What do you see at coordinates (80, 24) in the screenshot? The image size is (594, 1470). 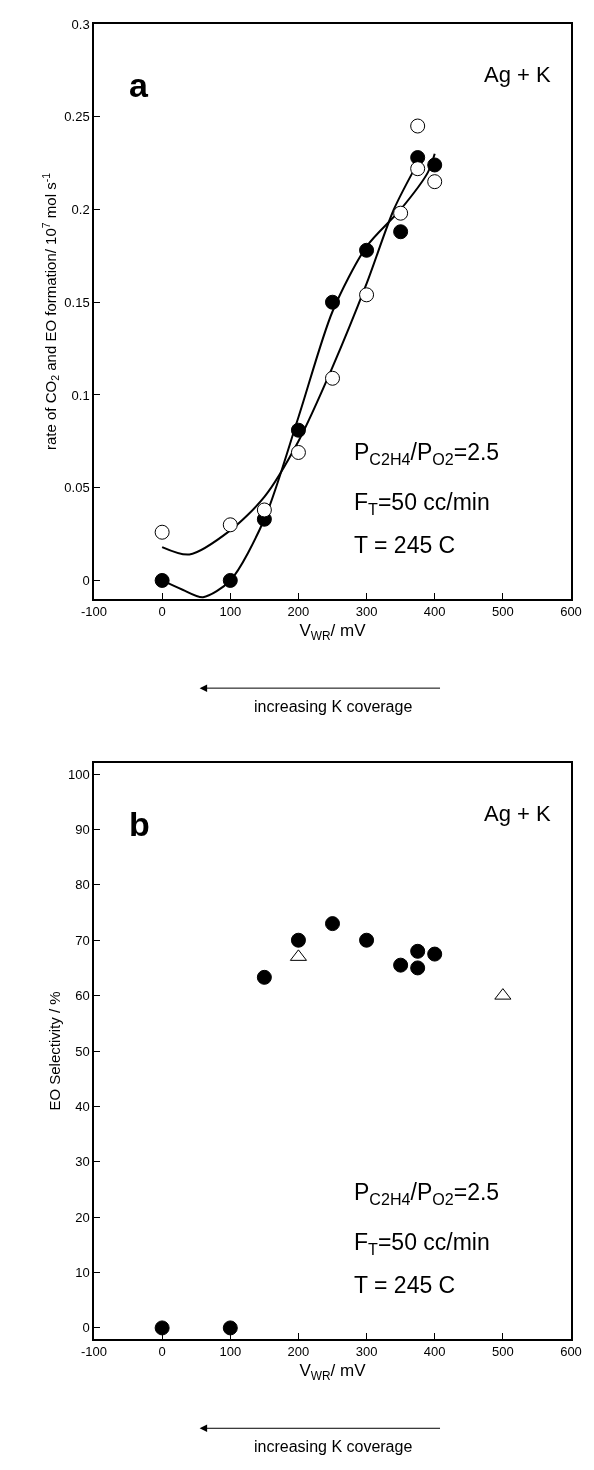 I see `y-tick-label: 0.3` at bounding box center [80, 24].